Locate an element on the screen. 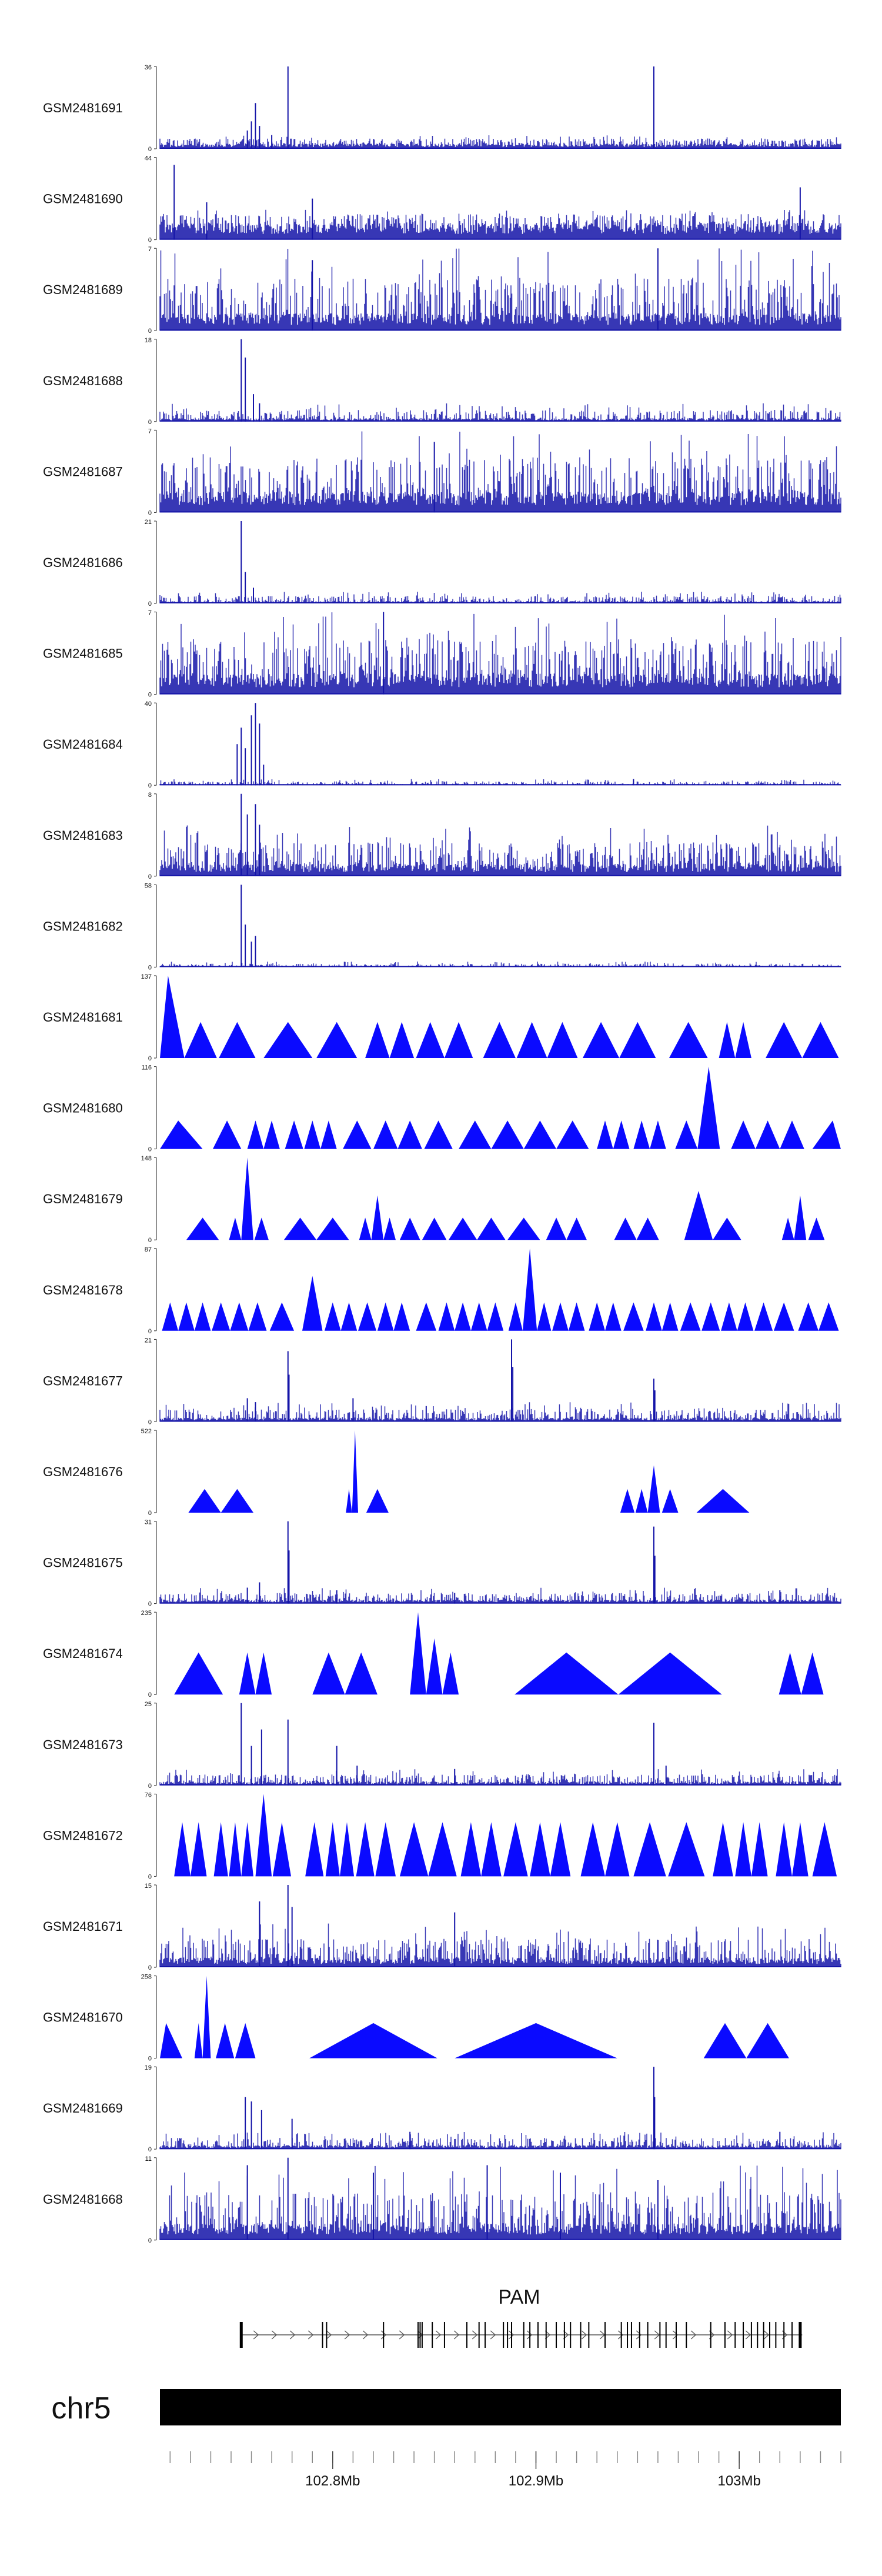 Image resolution: width=882 pixels, height=2576 pixels. track-label: GSM2481674 is located at coordinates (83, 1653).